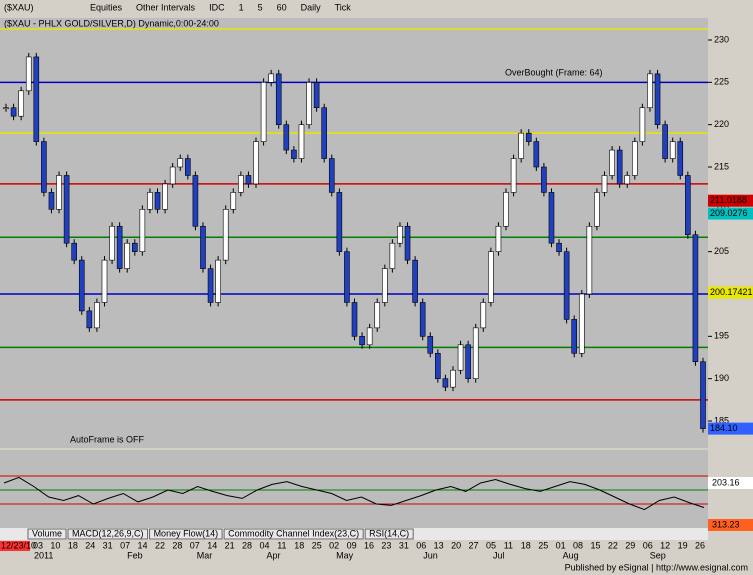  What do you see at coordinates (47, 533) in the screenshot?
I see `tab: Volume` at bounding box center [47, 533].